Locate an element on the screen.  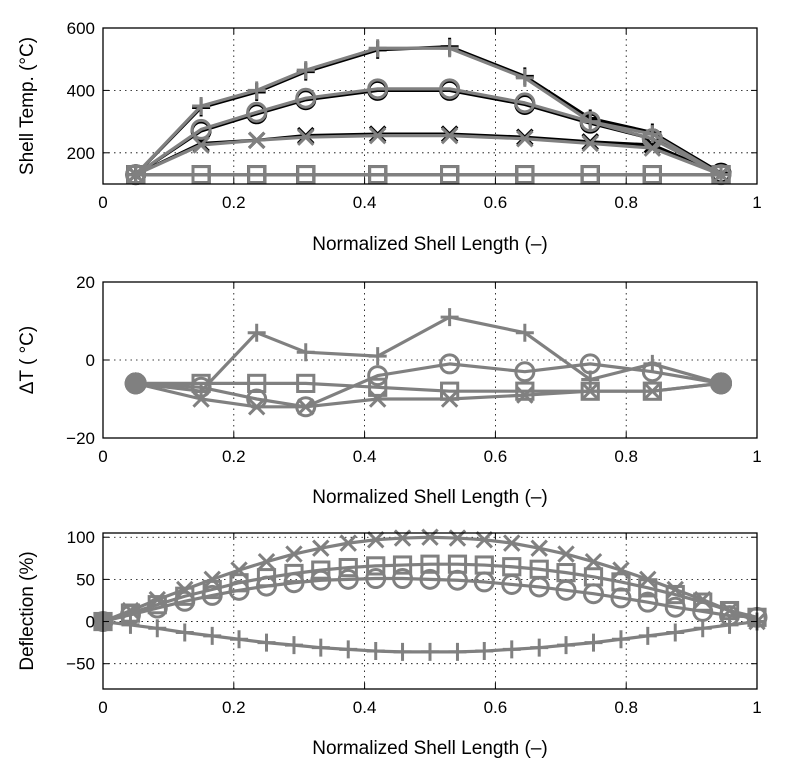
y-tick-label: 600 is located at coordinates (81, 28).